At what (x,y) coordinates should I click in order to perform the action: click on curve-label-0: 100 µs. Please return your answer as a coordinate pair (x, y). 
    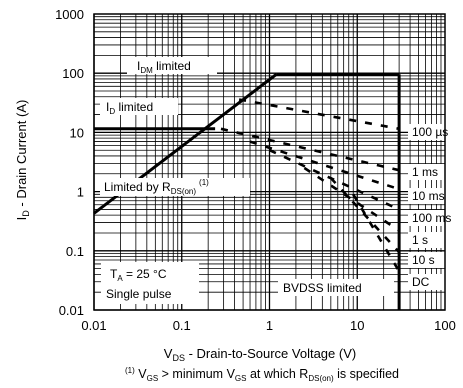
    Looking at the image, I should click on (430, 132).